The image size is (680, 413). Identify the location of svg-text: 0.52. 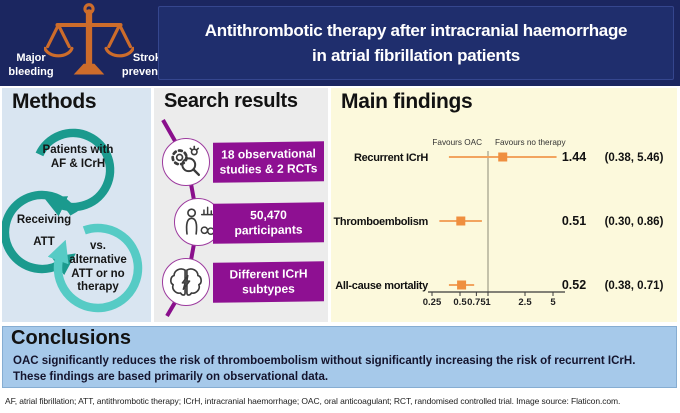
(574, 285).